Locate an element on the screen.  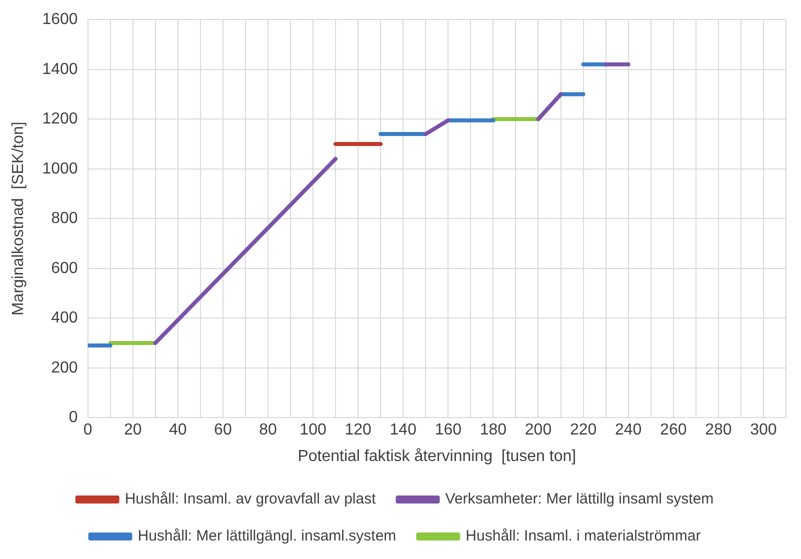
x-tick-label: 0 is located at coordinates (87, 430).